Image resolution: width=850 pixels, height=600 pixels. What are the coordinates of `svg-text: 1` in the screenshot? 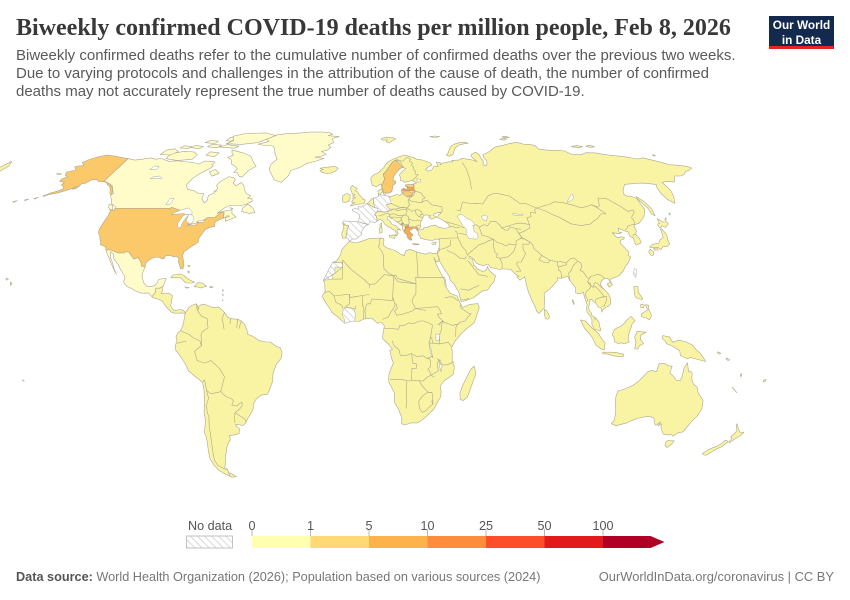 It's located at (310, 526).